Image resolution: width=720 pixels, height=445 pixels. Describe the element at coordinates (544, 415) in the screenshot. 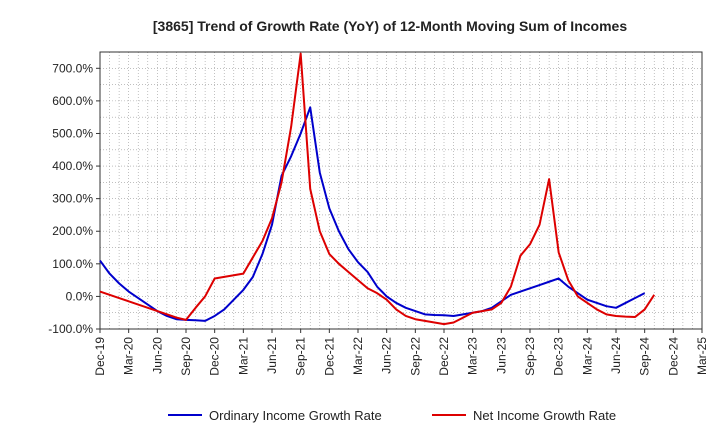

I see `legend-label-2: Net Income Growth Rate` at that location.